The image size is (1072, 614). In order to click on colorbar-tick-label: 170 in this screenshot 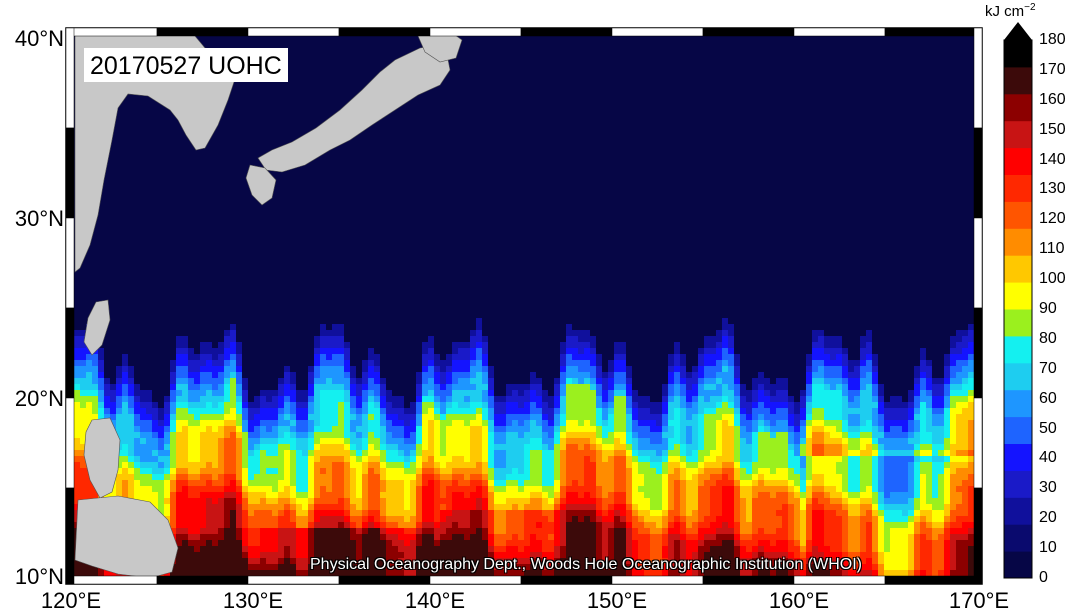, I will do `click(1052, 69)`.